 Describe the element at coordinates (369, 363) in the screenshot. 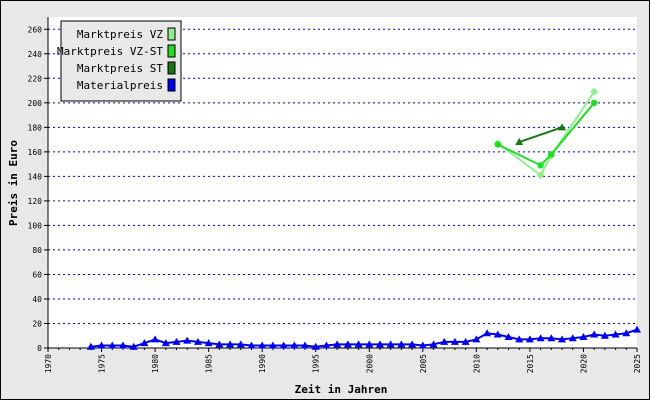

I see `x-tick-label: 2000` at that location.